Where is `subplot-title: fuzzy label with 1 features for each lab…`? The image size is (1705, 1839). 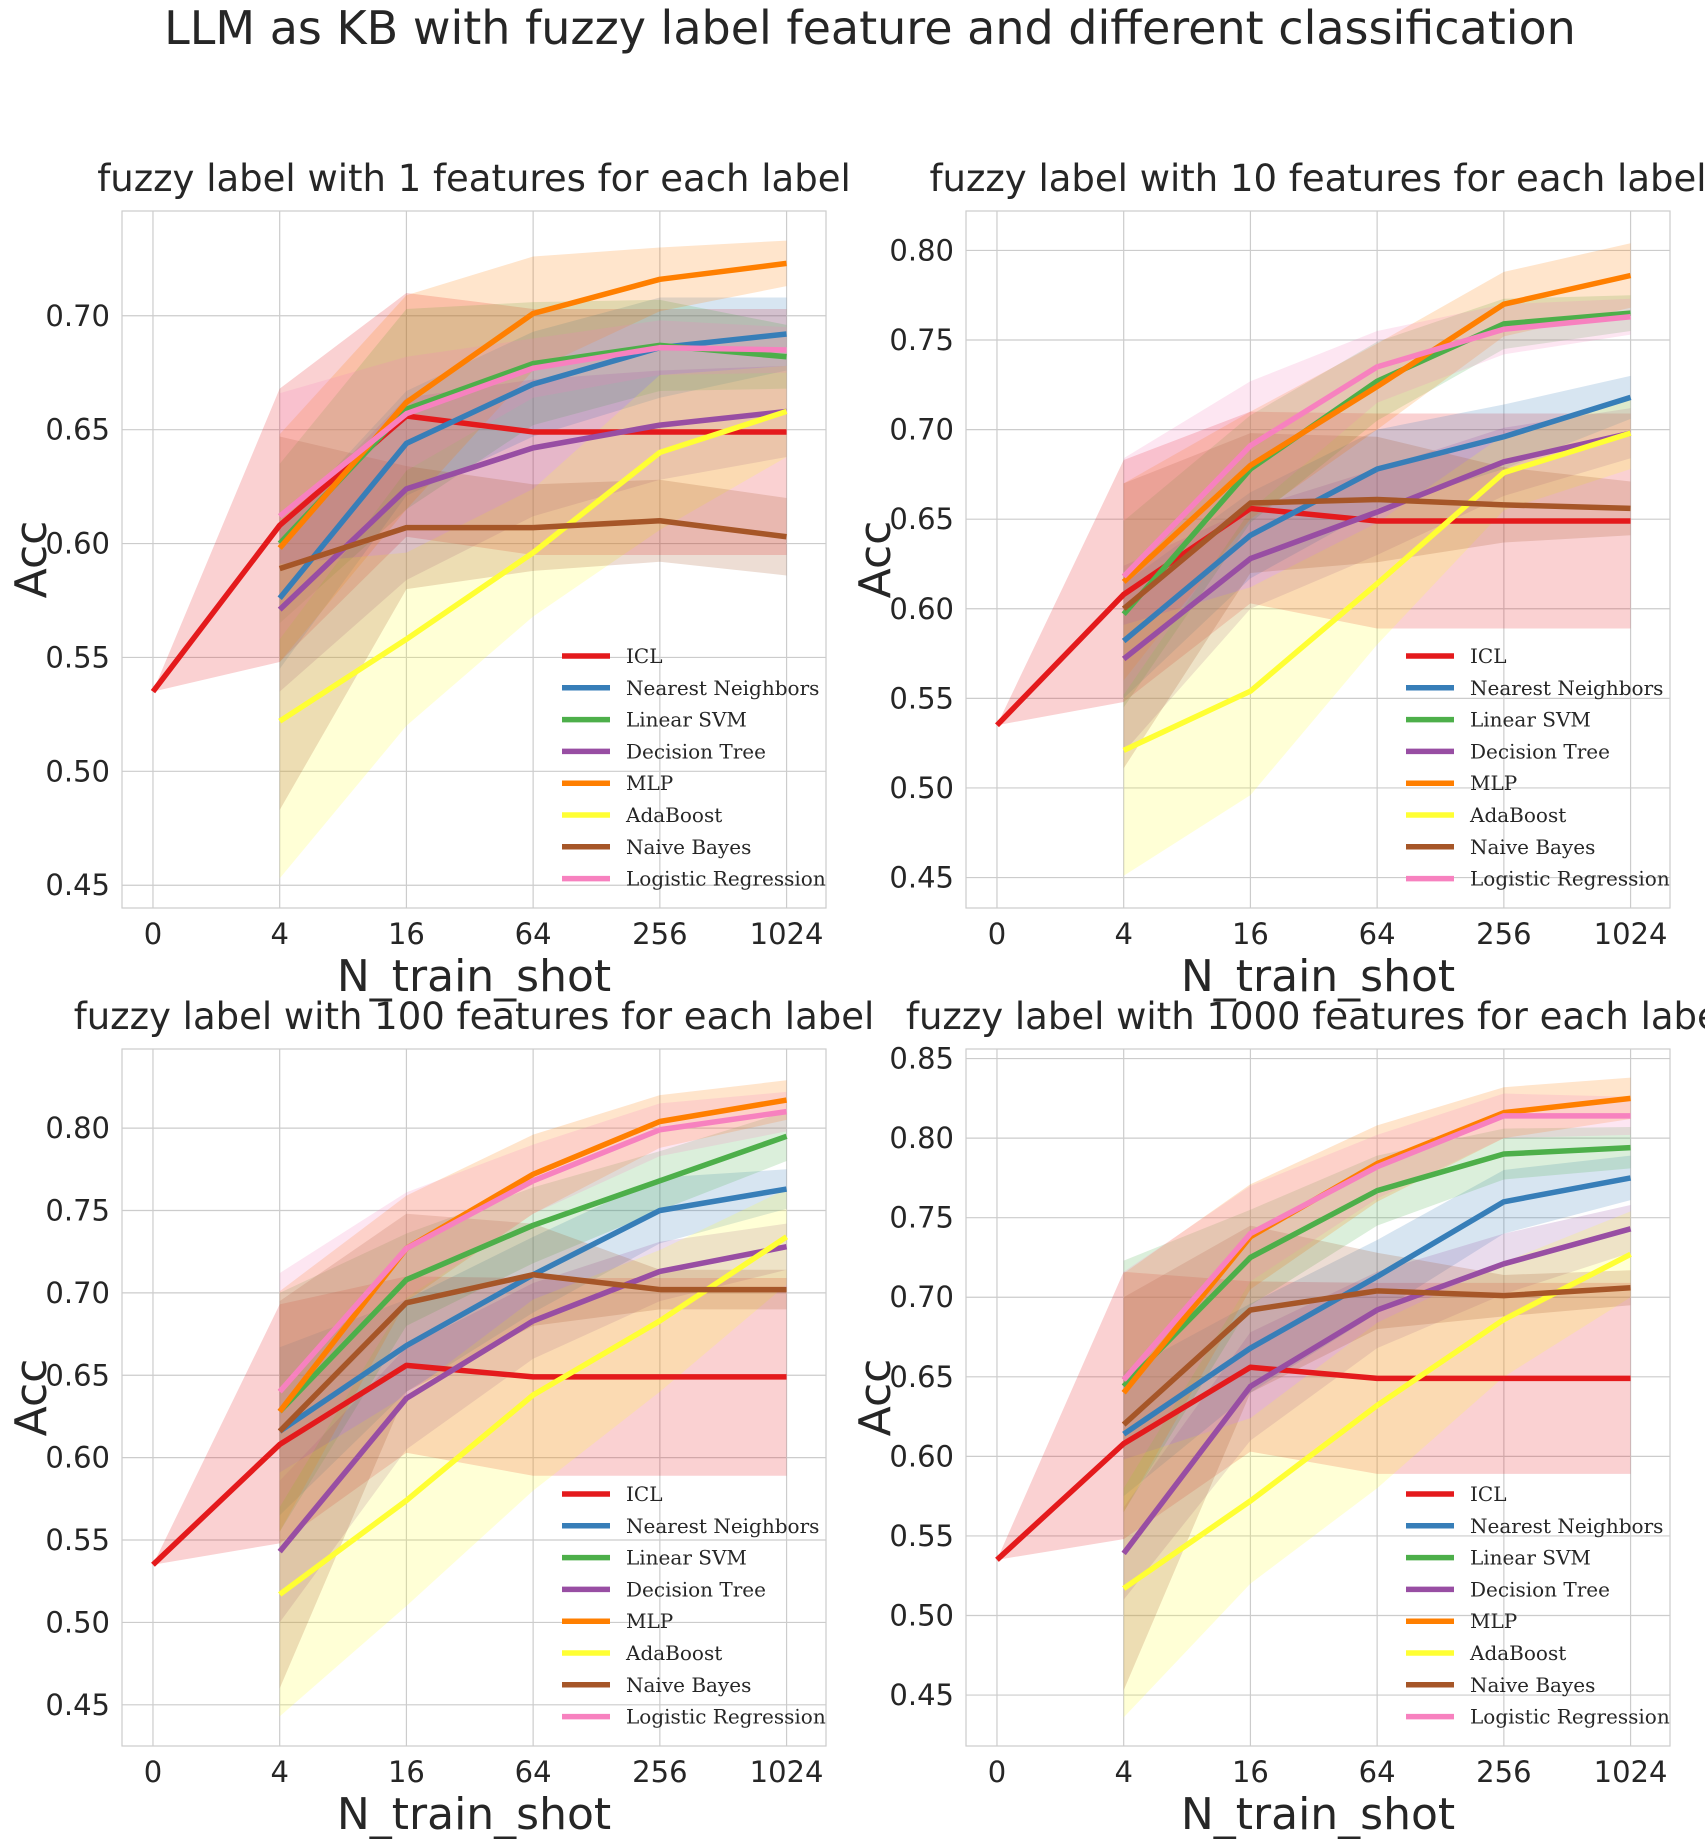
subplot-title: fuzzy label with 1 features for each lab… is located at coordinates (474, 178).